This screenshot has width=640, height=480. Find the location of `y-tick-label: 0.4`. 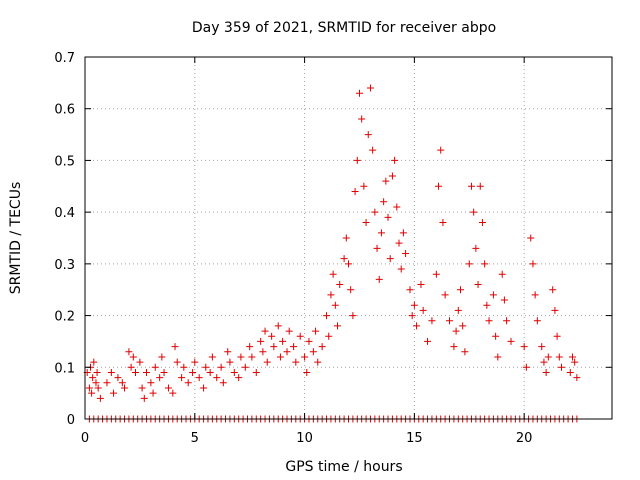

y-tick-label: 0.4 is located at coordinates (64, 213).